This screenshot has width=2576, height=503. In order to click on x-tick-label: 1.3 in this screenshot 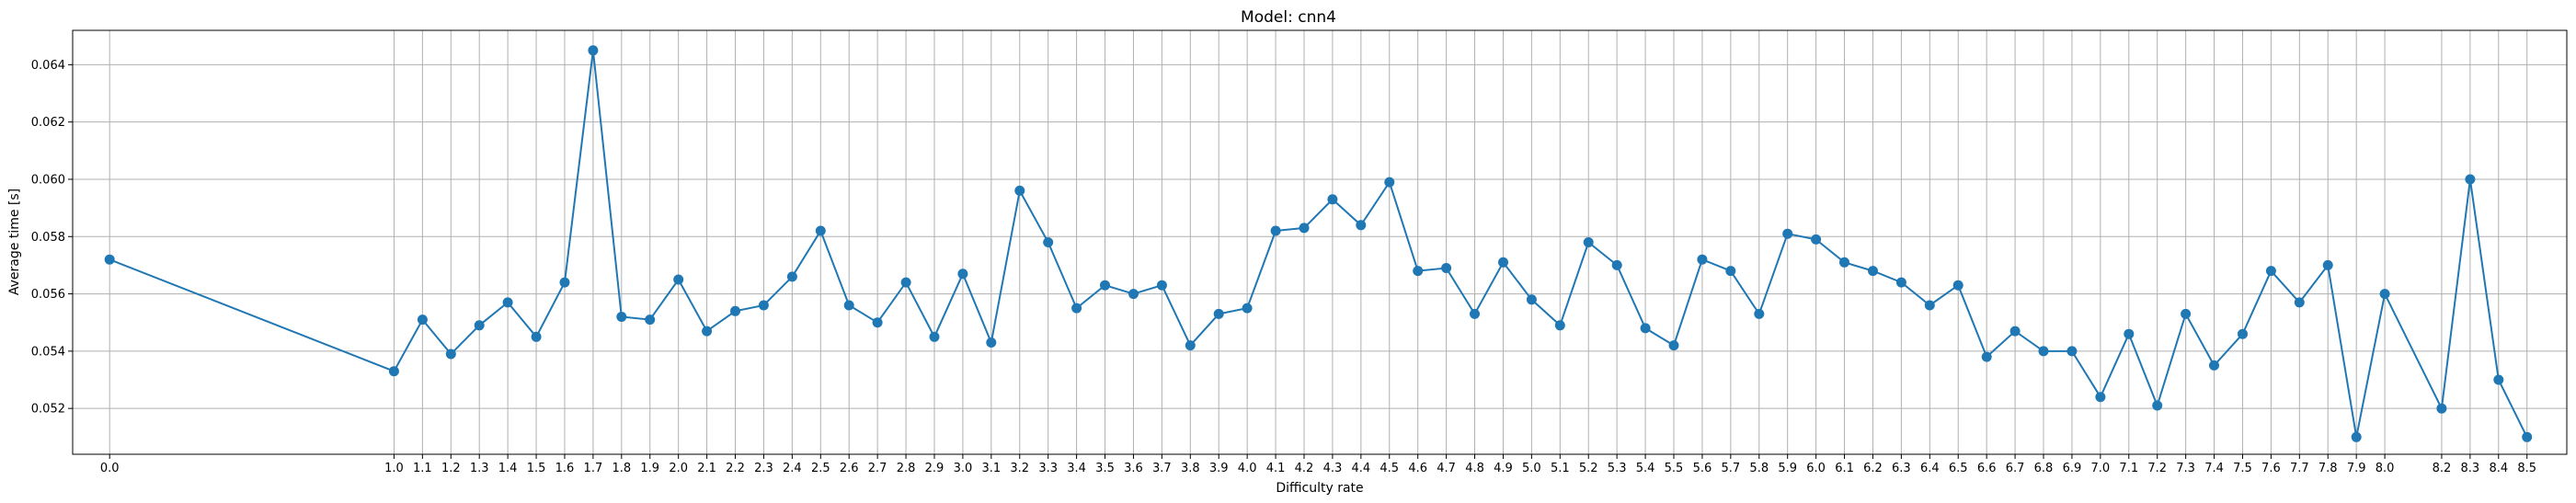, I will do `click(479, 468)`.